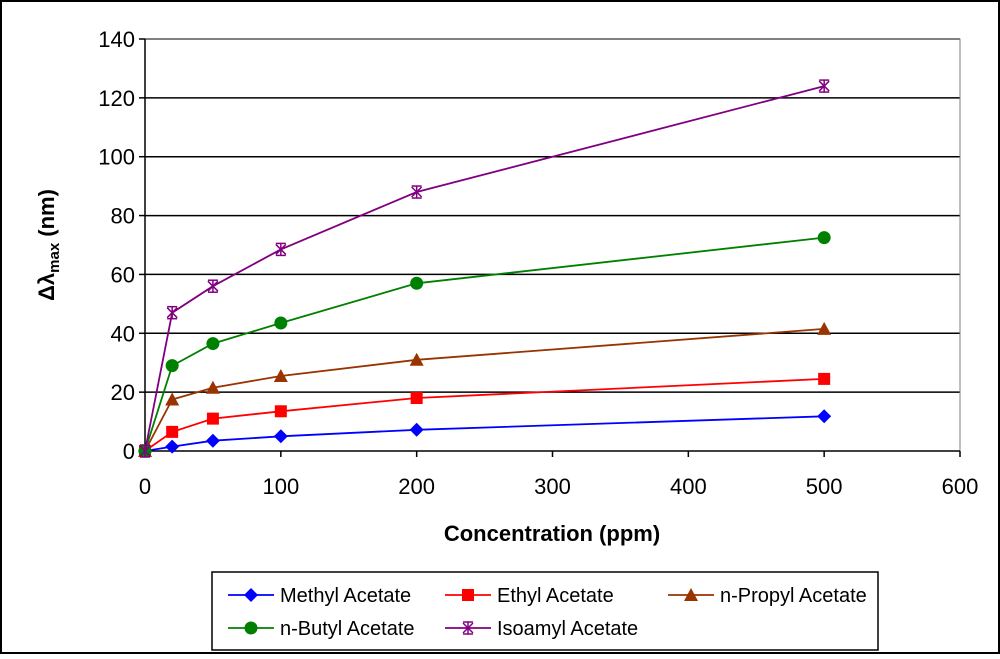  What do you see at coordinates (46, 287) in the screenshot?
I see `y-axis-label-main: Δλ` at bounding box center [46, 287].